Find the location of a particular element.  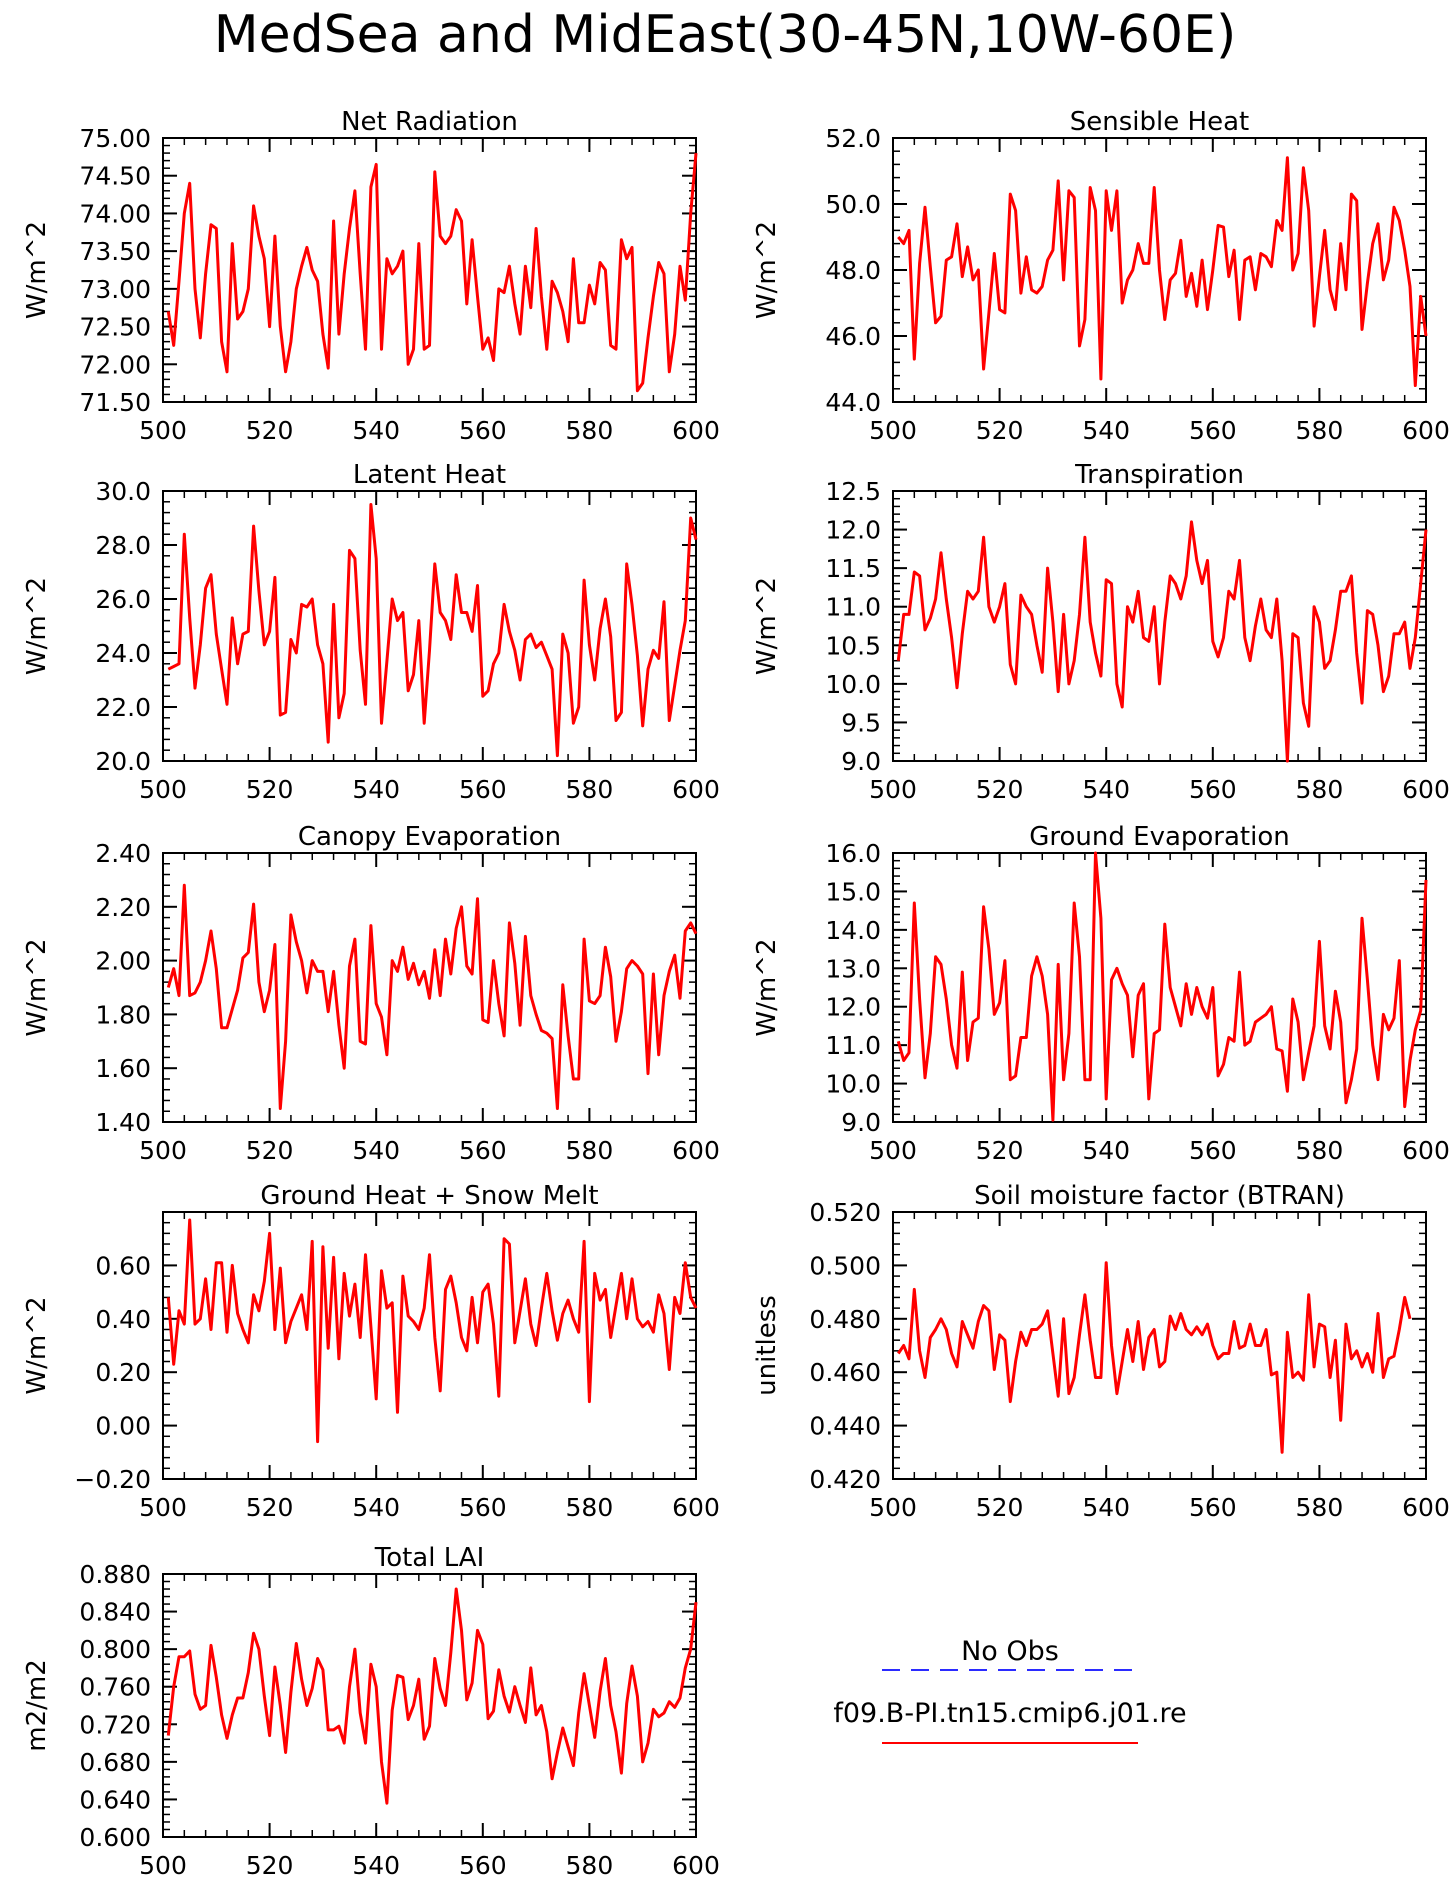

panel-title: Latent Heat is located at coordinates (429, 475).